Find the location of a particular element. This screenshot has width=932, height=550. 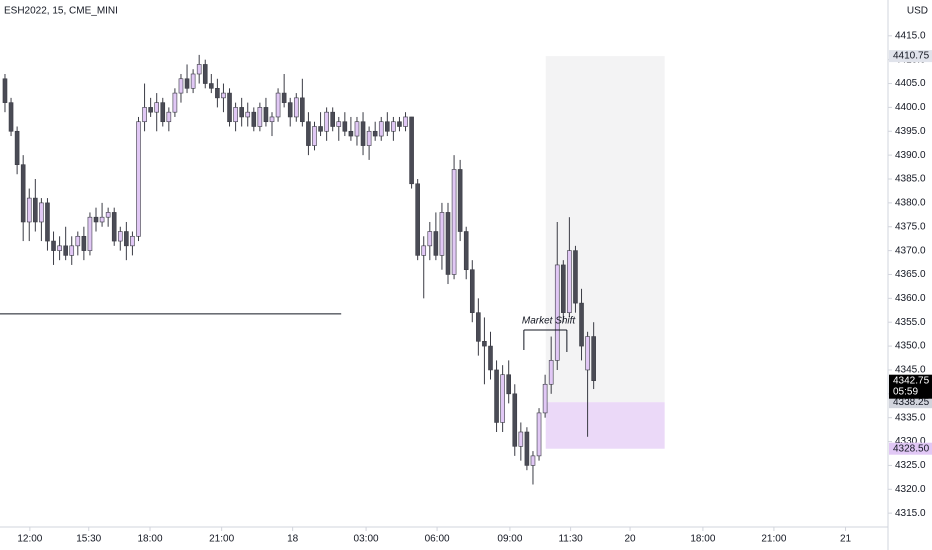

x-tick-label: 18:00 is located at coordinates (150, 539).